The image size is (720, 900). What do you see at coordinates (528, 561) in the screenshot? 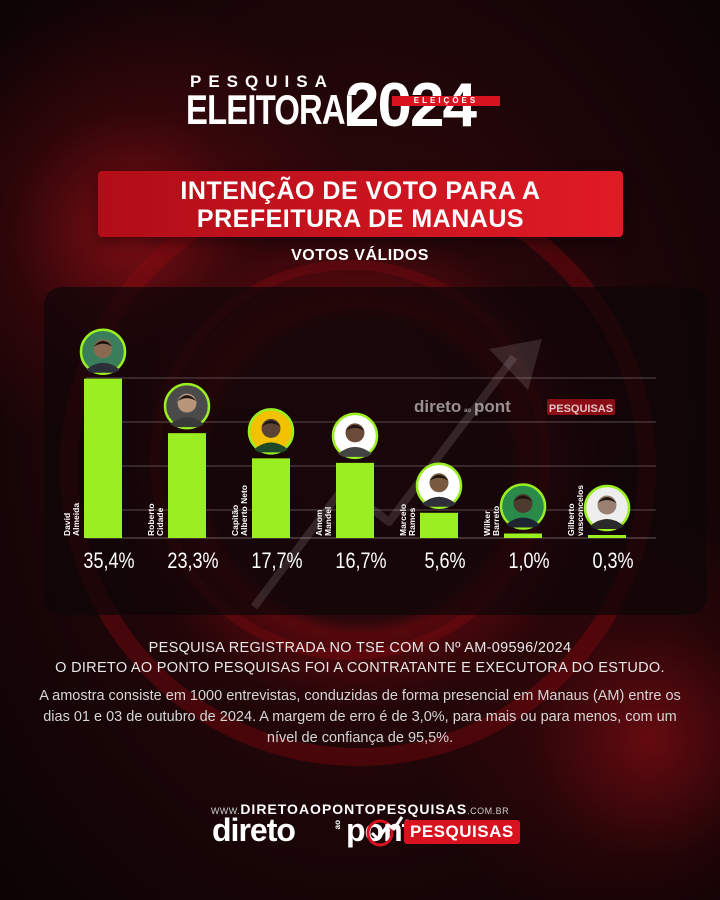
I see `value-label-6: 1,0%` at bounding box center [528, 561].